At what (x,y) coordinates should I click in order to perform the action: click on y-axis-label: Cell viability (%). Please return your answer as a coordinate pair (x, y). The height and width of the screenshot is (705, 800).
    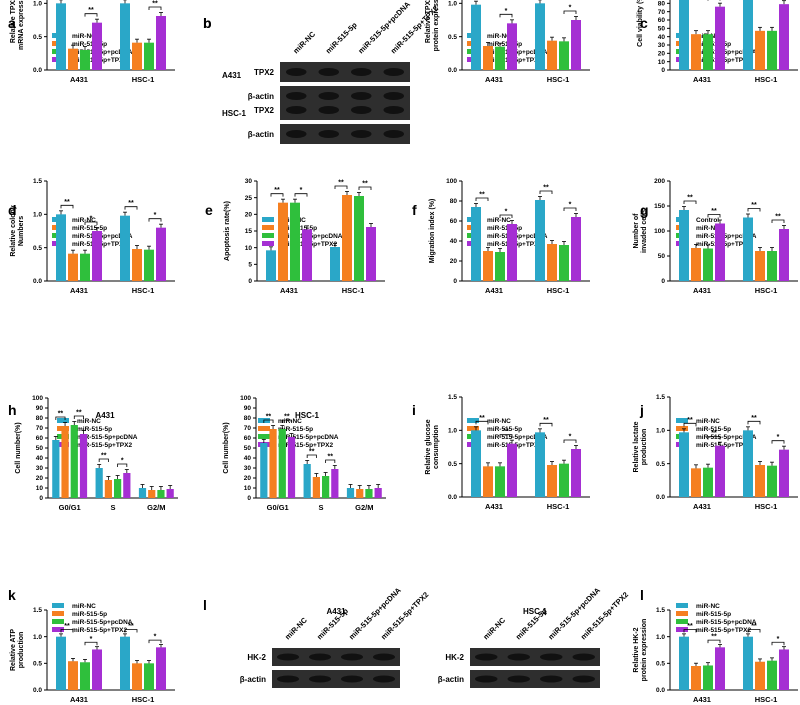
    Looking at the image, I should click on (640, 23).